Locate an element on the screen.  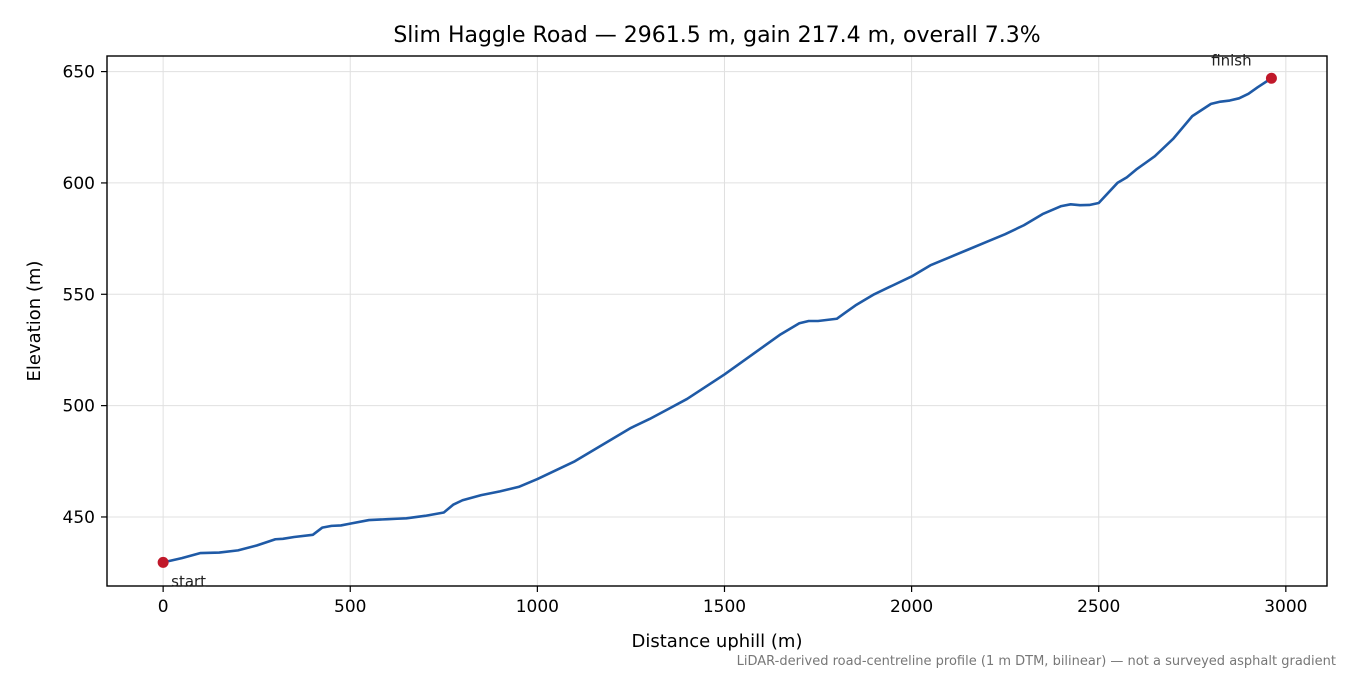
x-axis-label: Distance uphill (m) is located at coordinates (717, 641).